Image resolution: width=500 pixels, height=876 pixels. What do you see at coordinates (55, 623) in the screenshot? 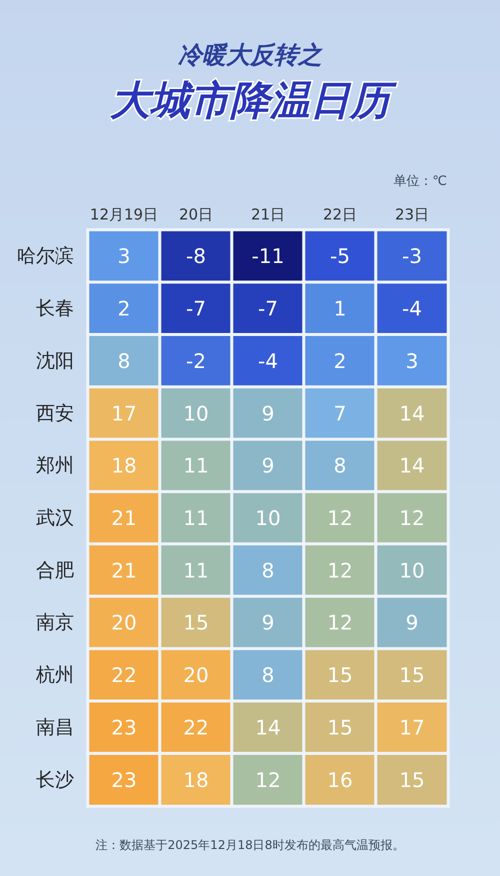
I see `y-tick-label: 南京` at bounding box center [55, 623].